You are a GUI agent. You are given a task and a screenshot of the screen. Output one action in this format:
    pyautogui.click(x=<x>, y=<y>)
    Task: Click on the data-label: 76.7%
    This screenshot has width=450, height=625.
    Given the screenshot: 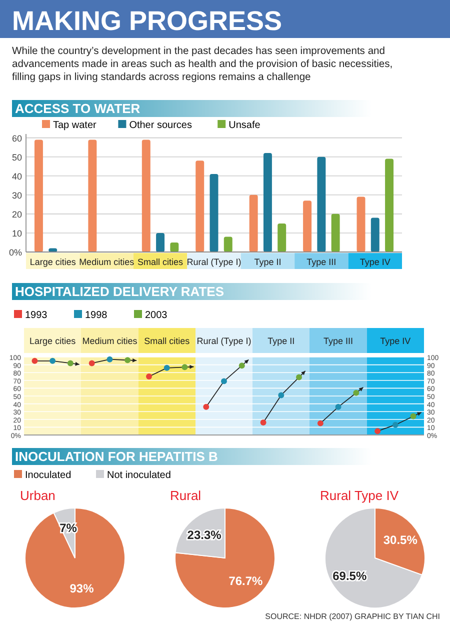 What is the action you would take?
    pyautogui.click(x=246, y=581)
    